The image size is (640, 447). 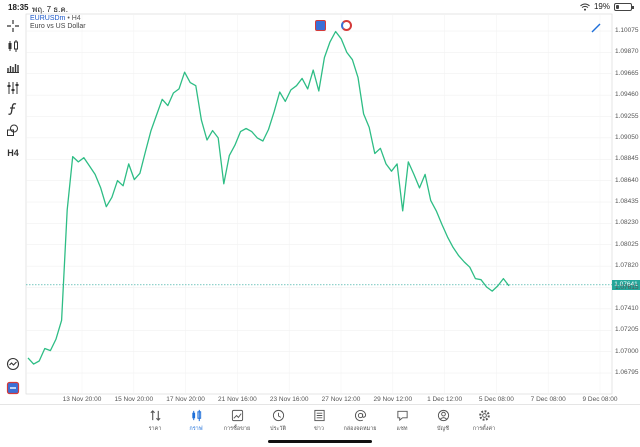 What do you see at coordinates (320, 7) in the screenshot?
I see `status-bar: 18:35 พฤ. 7 ธ.ค. 19%` at bounding box center [320, 7].